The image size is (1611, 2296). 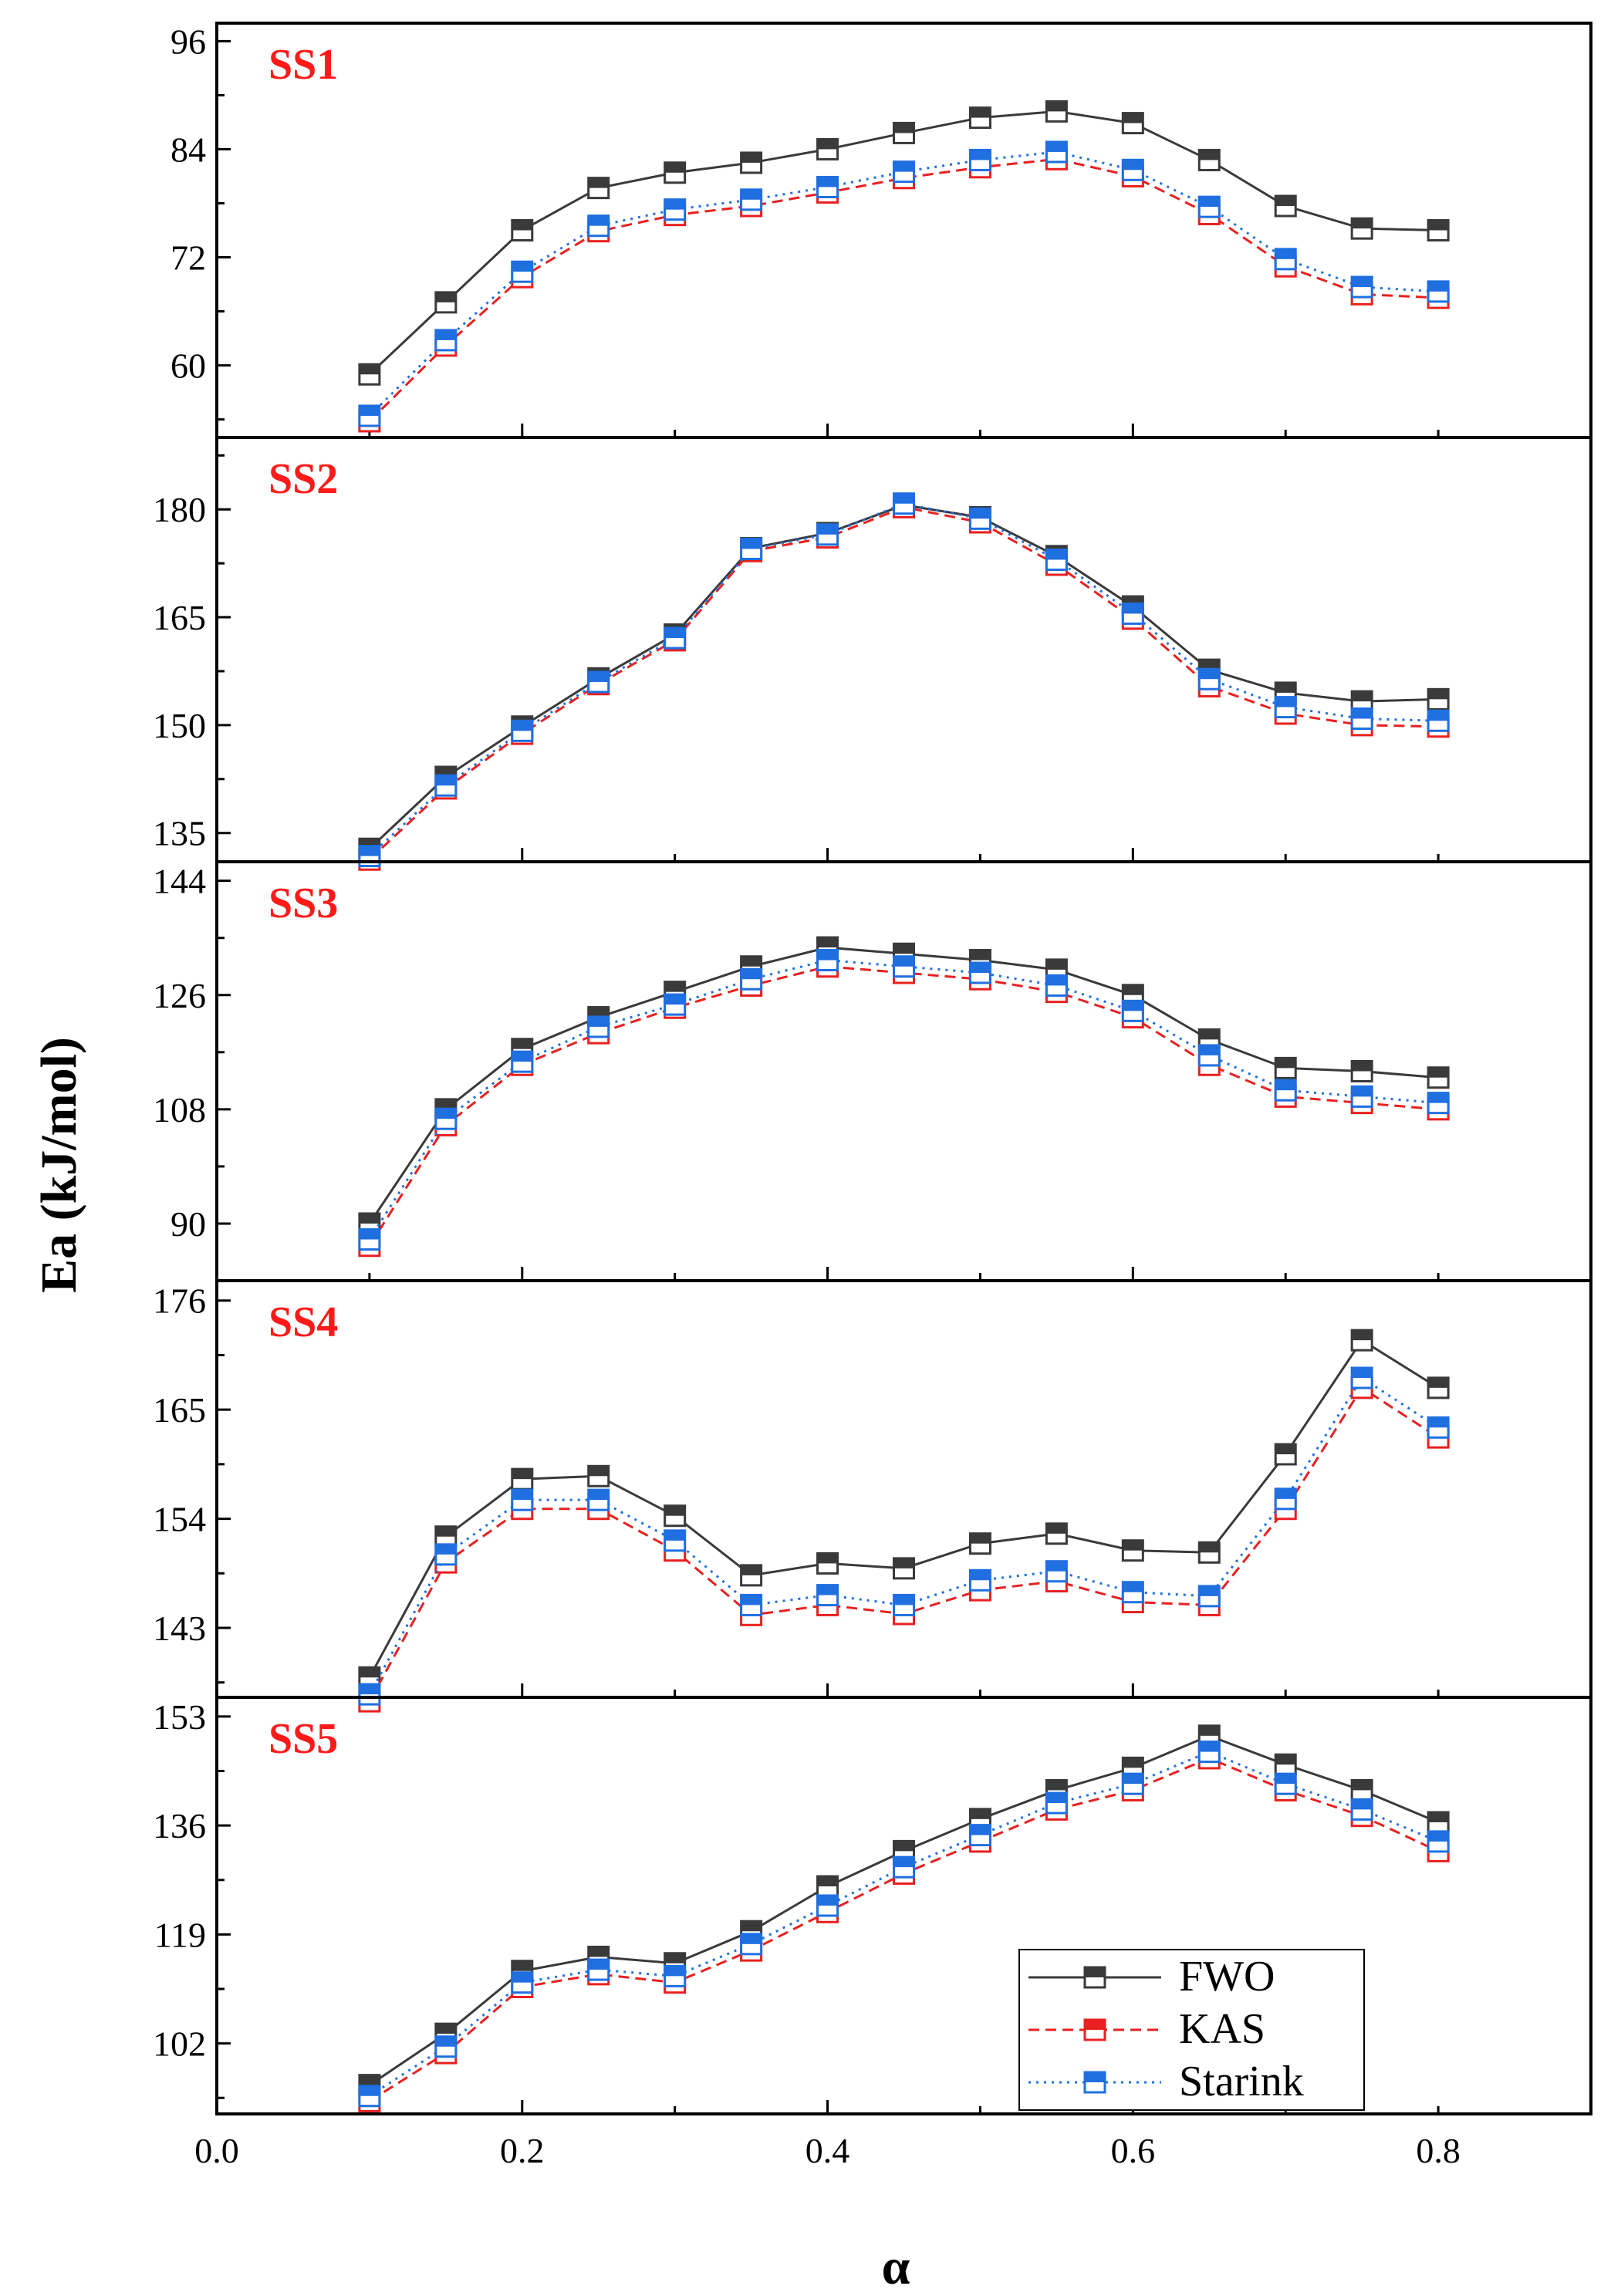 What do you see at coordinates (180, 1934) in the screenshot?
I see `y-tick-label: 119` at bounding box center [180, 1934].